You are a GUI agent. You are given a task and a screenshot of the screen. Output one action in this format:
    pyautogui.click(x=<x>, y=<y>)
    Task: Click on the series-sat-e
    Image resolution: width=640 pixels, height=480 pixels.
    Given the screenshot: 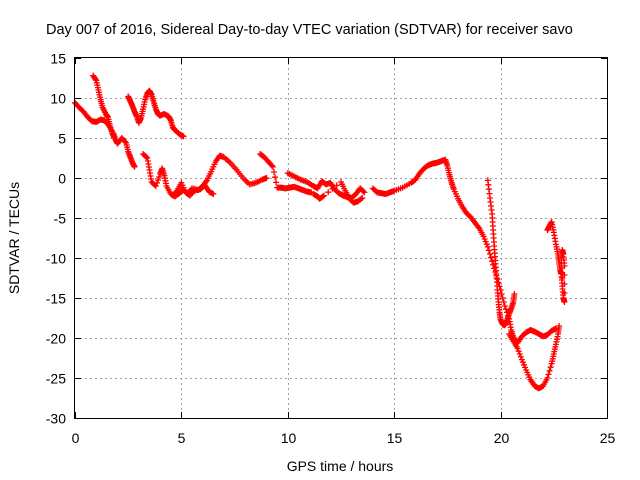 What is the action you would take?
    pyautogui.click(x=193, y=189)
    